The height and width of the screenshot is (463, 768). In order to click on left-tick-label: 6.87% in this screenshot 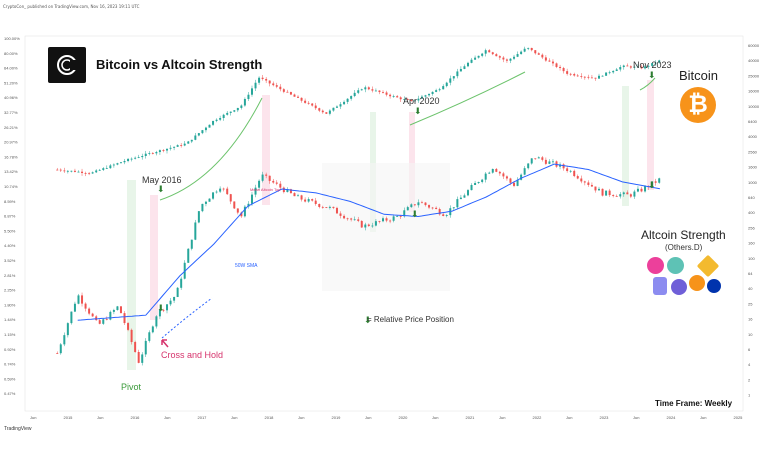, I will do `click(10, 216)`.